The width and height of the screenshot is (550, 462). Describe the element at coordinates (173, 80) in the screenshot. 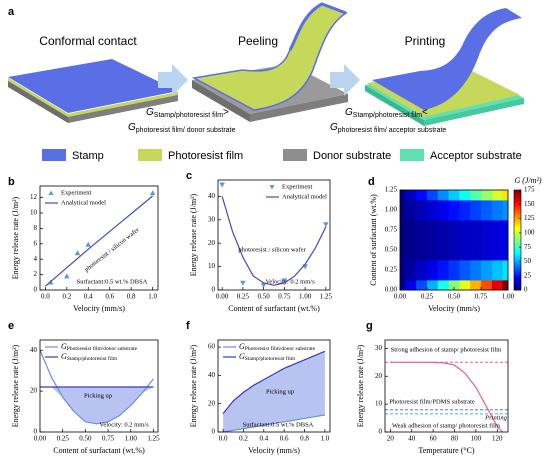

I see `arrow` at that location.